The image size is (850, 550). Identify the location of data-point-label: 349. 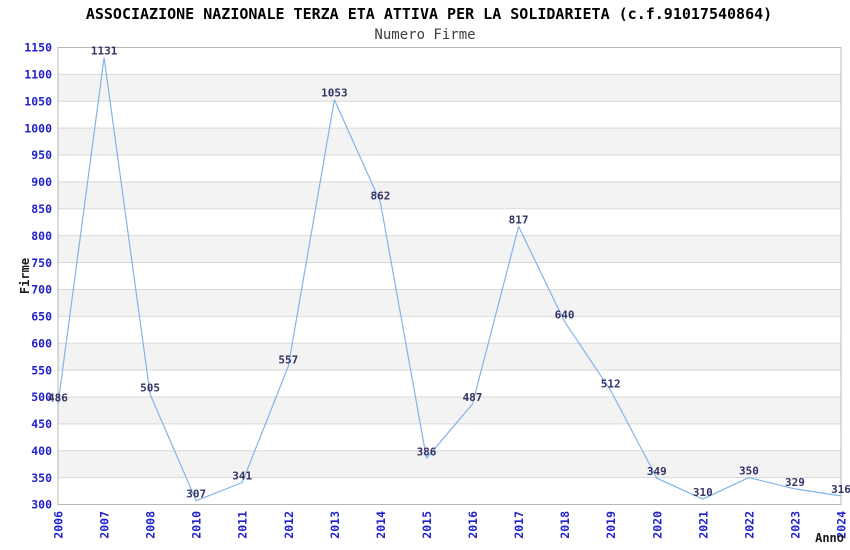
(657, 471).